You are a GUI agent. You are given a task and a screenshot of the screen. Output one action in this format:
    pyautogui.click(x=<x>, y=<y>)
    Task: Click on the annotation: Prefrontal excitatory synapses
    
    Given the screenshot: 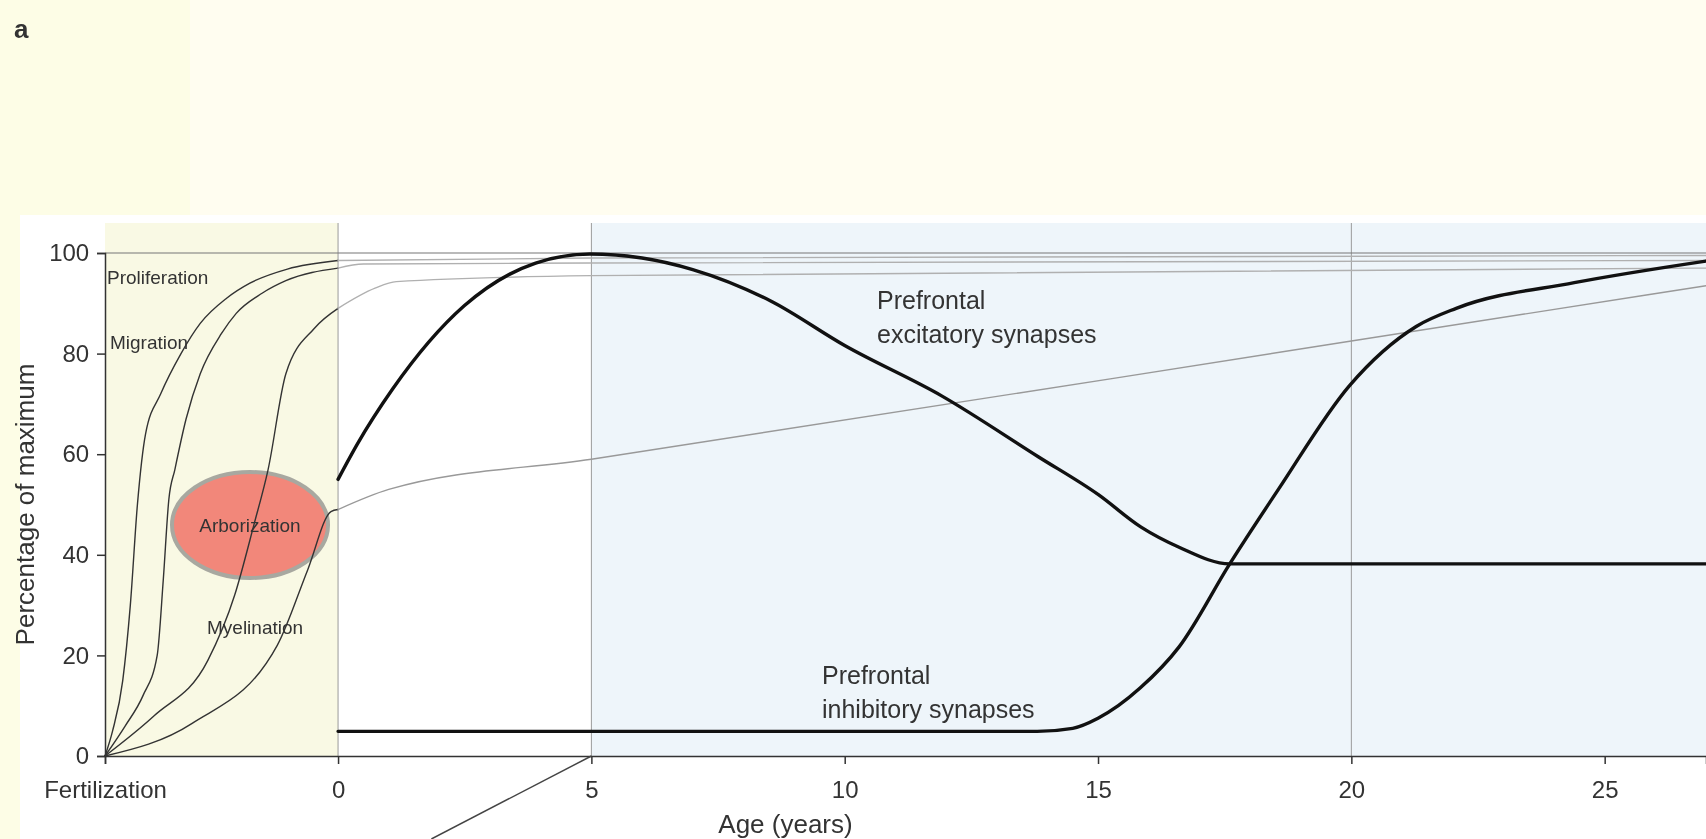 What is the action you would take?
    pyautogui.click(x=987, y=317)
    